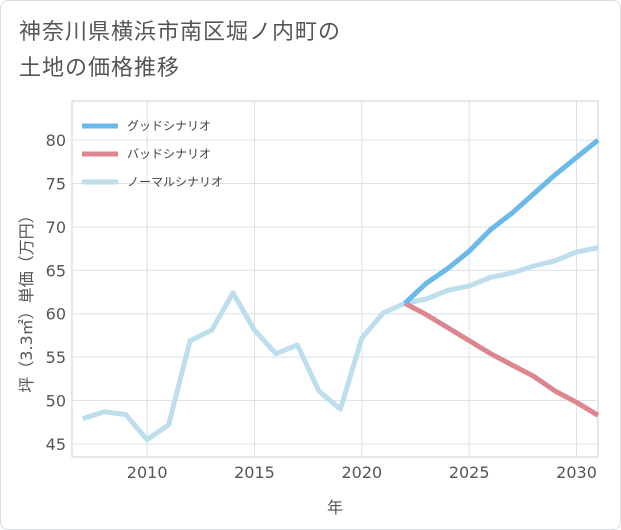 This screenshot has width=621, height=530. What do you see at coordinates (56, 183) in the screenshot?
I see `y-tick-75: 75` at bounding box center [56, 183].